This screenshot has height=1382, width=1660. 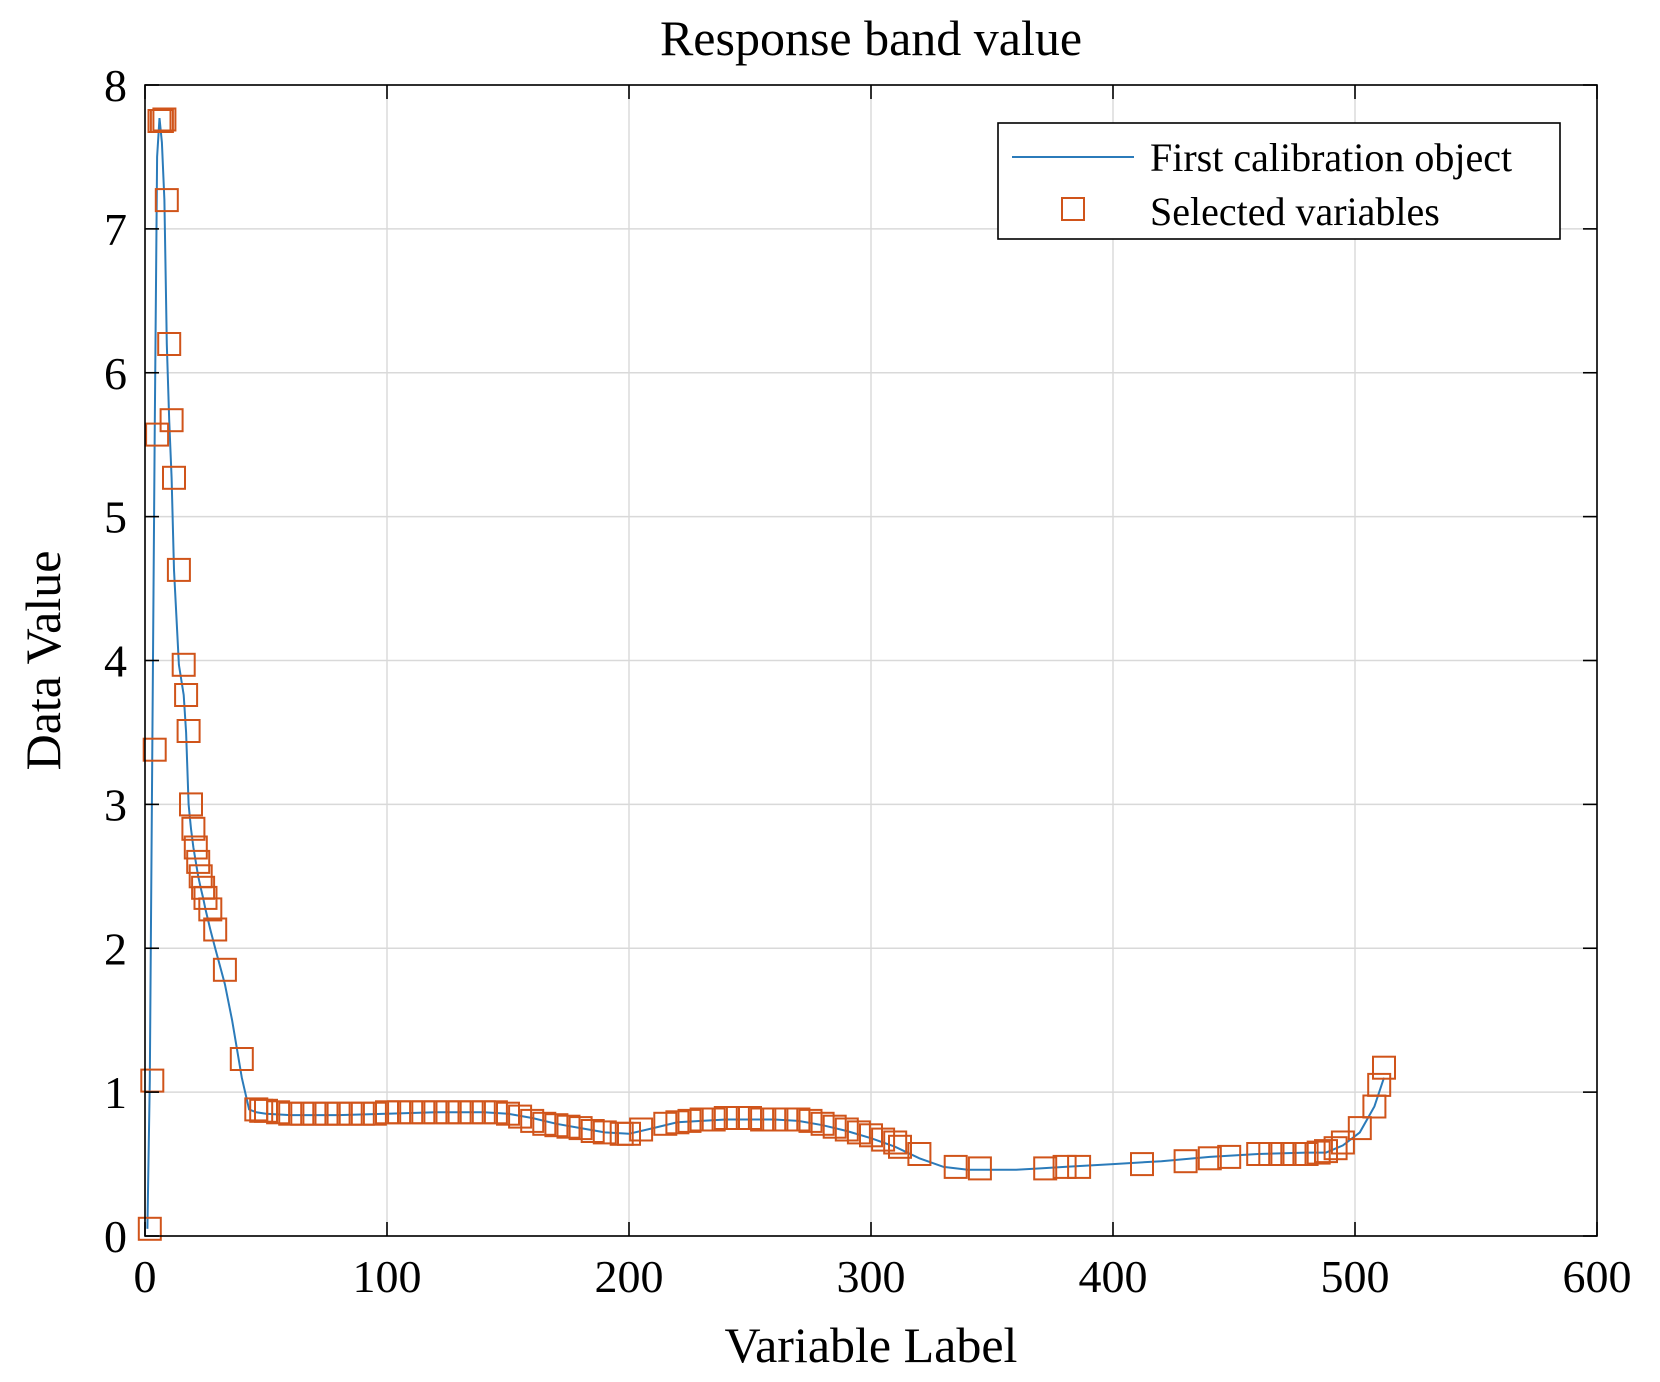 I want to click on x-tick-label: 500, so click(x=1355, y=1276).